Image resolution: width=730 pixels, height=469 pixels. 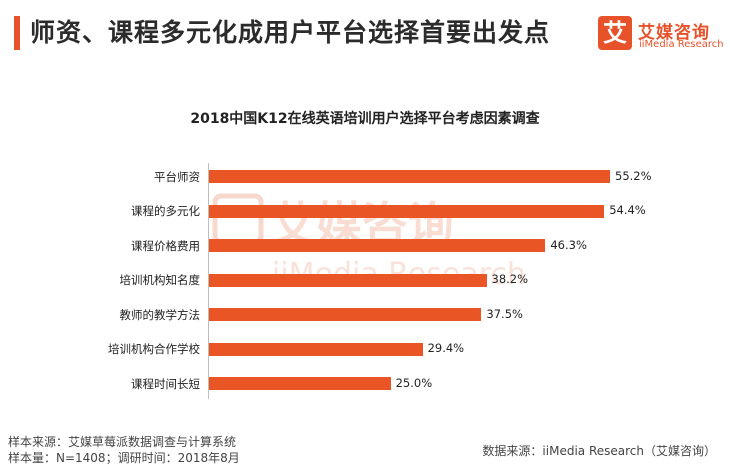 I want to click on title-accent-bar, so click(x=17, y=33).